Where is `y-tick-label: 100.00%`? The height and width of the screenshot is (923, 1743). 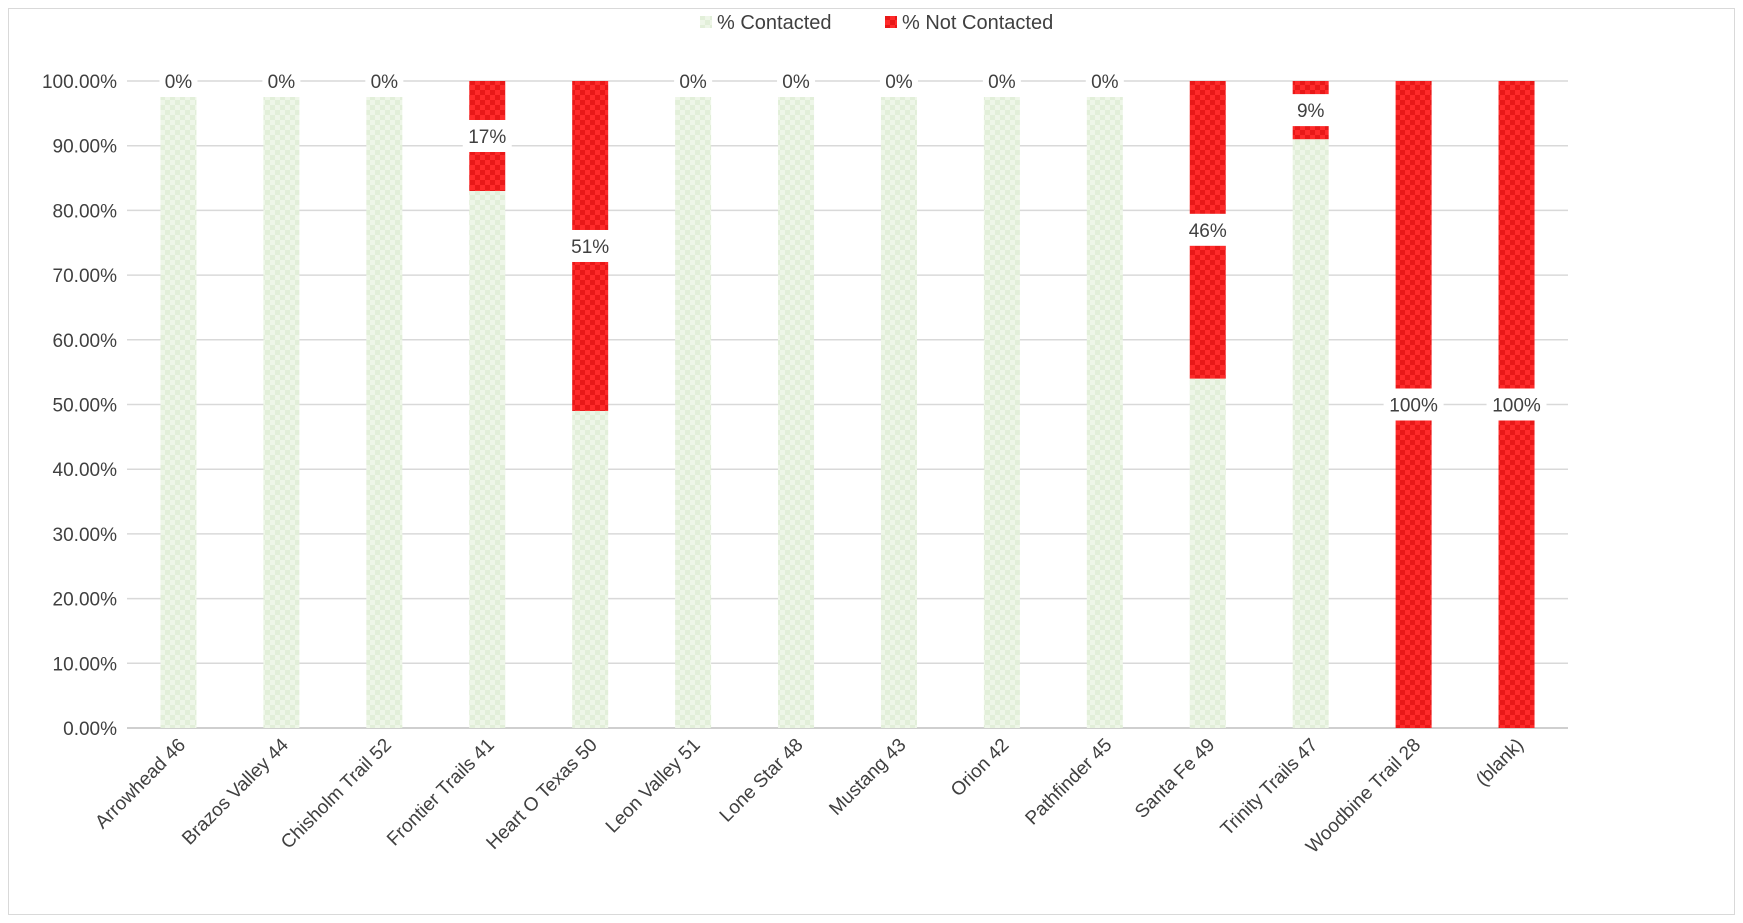
y-tick-label: 100.00% is located at coordinates (79, 82).